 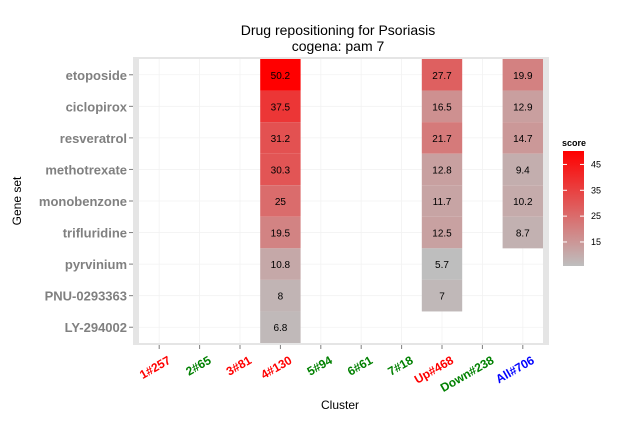 What do you see at coordinates (338, 30) in the screenshot?
I see `chart-title: Drug repositioning for Psoriasis` at bounding box center [338, 30].